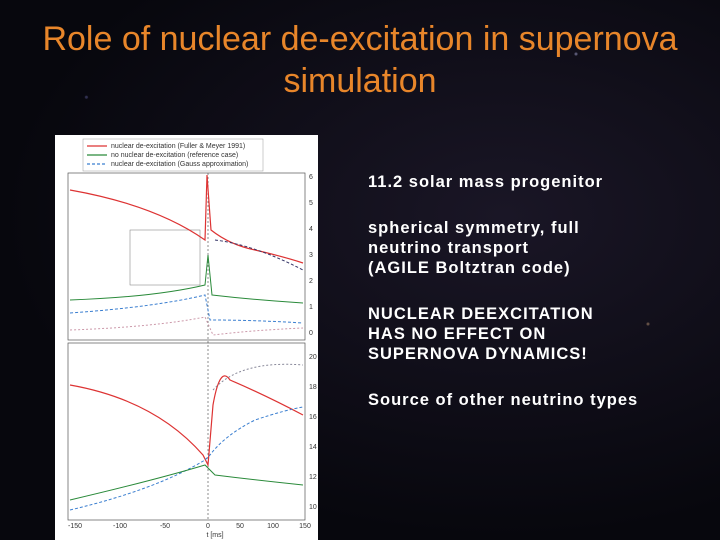  Describe the element at coordinates (503, 400) in the screenshot. I see `bullet-line: Source of other neutrino types` at that location.